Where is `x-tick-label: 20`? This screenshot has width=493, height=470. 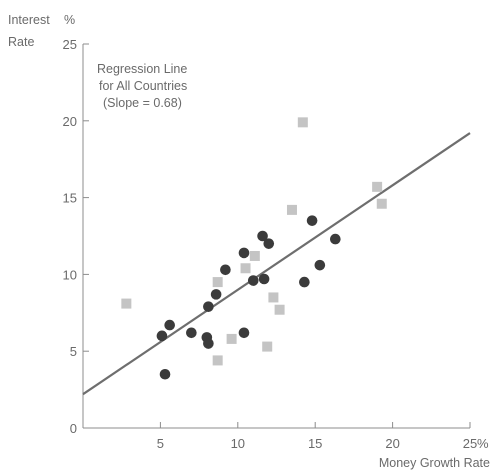 x-tick-label: 20 is located at coordinates (392, 443).